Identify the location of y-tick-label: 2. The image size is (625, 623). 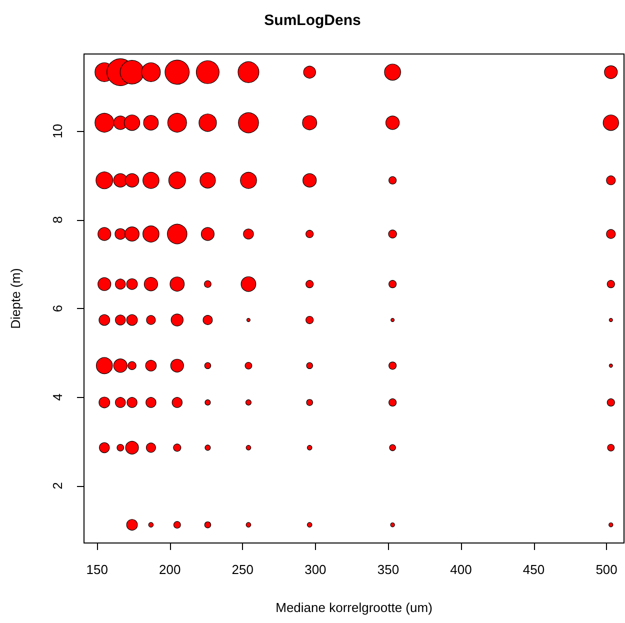
(57, 486).